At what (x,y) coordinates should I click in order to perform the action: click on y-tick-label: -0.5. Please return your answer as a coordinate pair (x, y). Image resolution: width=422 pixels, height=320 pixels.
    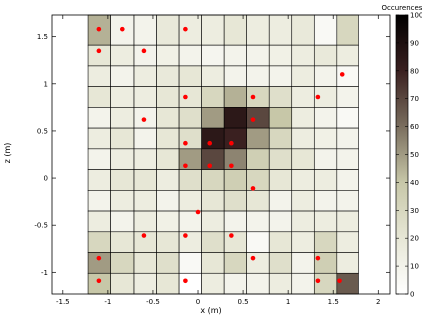
    Looking at the image, I should click on (41, 226).